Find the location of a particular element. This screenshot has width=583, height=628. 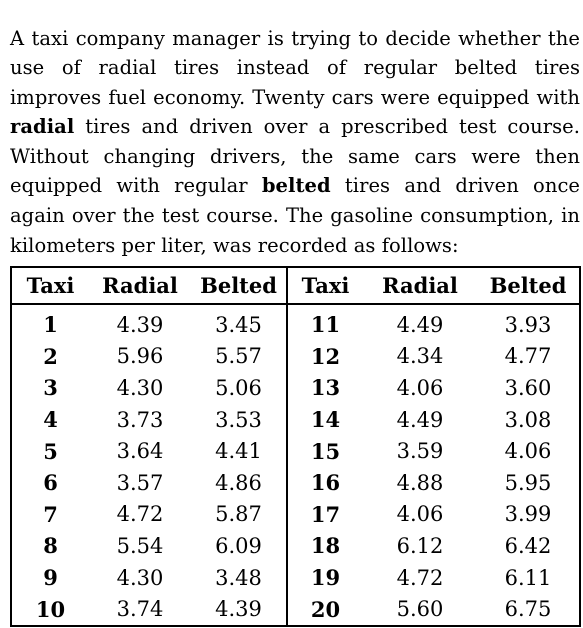

belted-value-cell: 6.11 is located at coordinates (528, 577).